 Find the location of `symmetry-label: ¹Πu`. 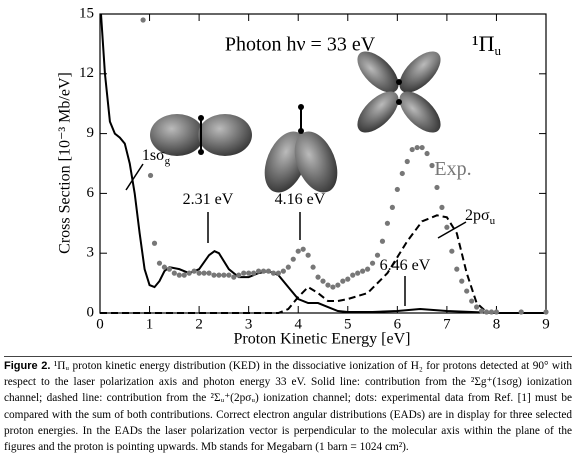

symmetry-label: ¹Πu is located at coordinates (486, 44).